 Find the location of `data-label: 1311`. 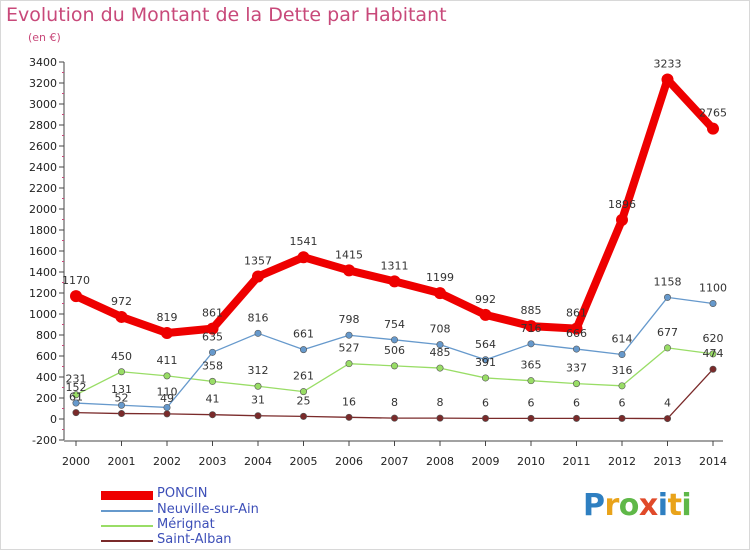

data-label: 1311 is located at coordinates (395, 265).